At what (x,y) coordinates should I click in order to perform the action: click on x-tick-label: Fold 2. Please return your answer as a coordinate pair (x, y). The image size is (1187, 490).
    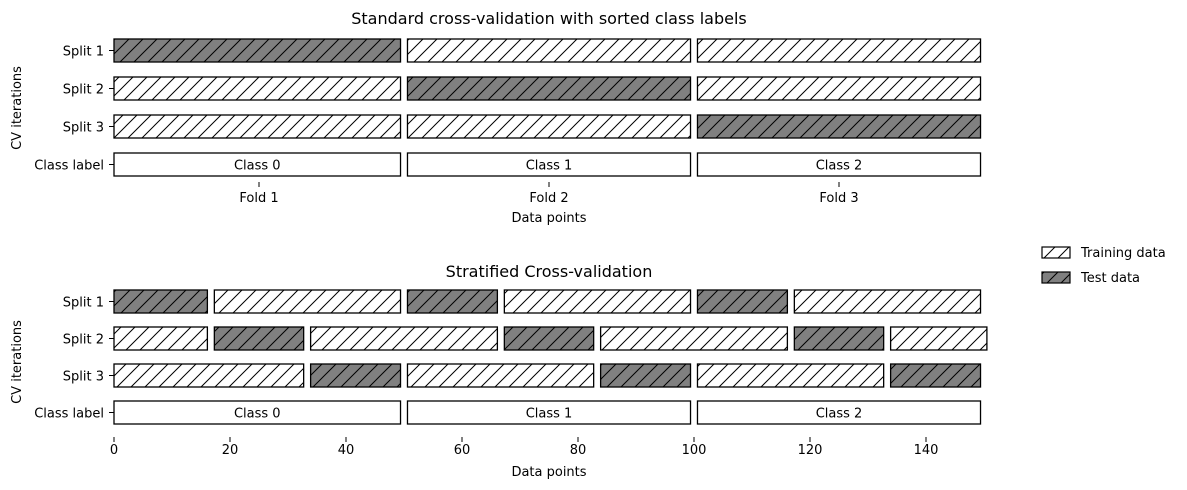
    Looking at the image, I should click on (548, 198).